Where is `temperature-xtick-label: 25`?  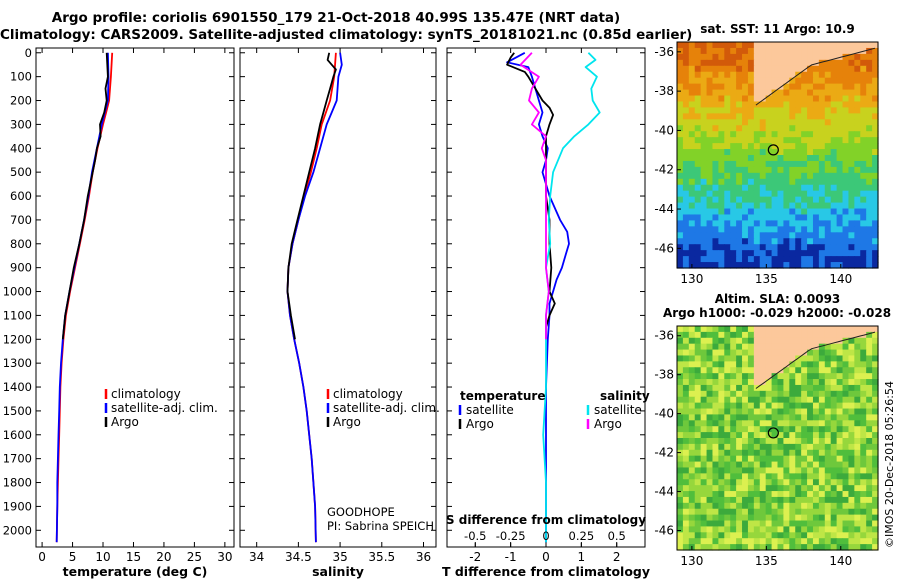 temperature-xtick-label: 25 is located at coordinates (194, 557).